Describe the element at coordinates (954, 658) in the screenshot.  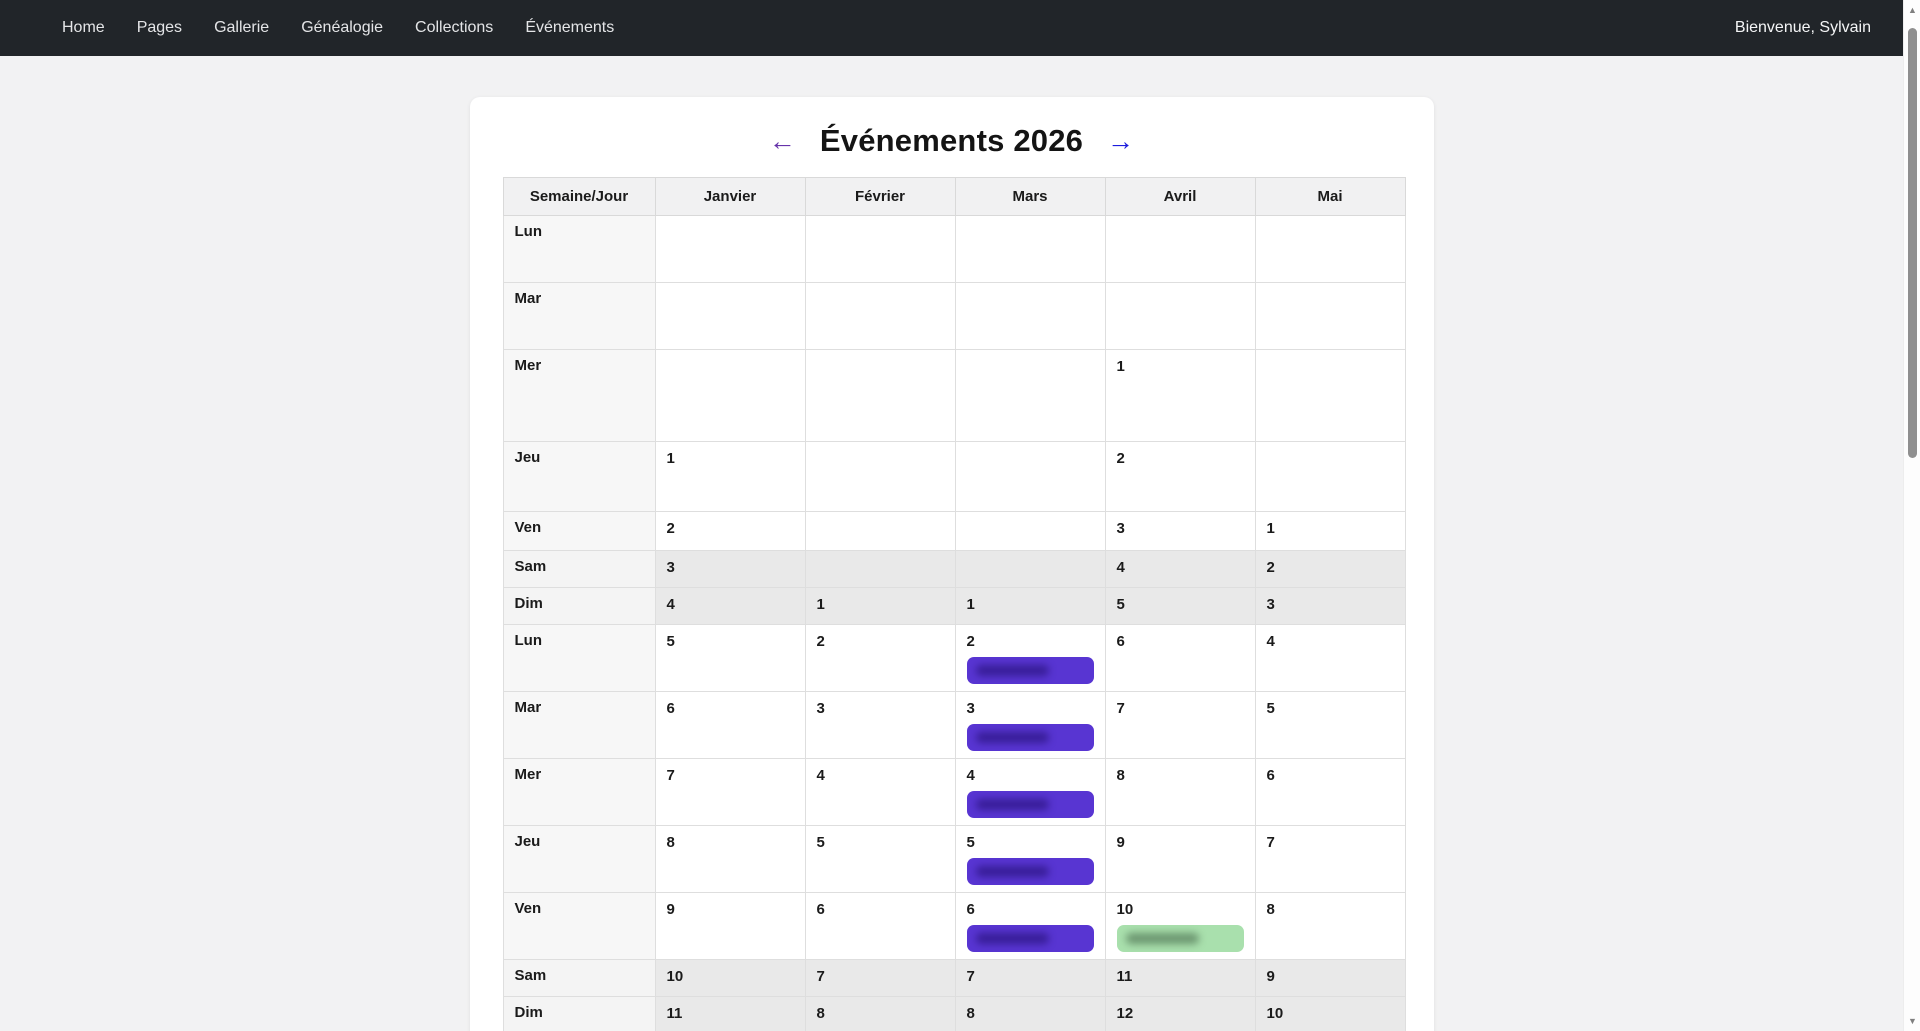
I see `calendar-row-lun-7: Lun 5 2 2 6 4` at that location.